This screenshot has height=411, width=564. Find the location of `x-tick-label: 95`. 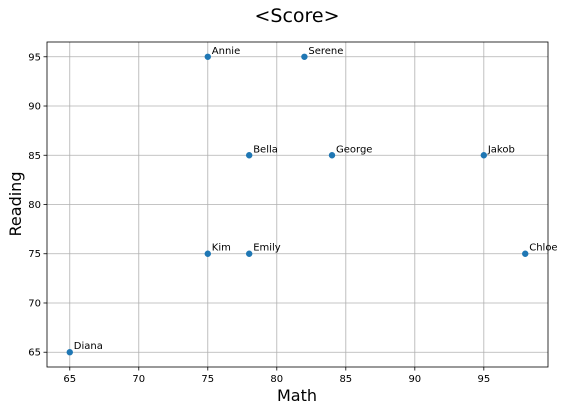

x-tick-label: 95 is located at coordinates (483, 379).